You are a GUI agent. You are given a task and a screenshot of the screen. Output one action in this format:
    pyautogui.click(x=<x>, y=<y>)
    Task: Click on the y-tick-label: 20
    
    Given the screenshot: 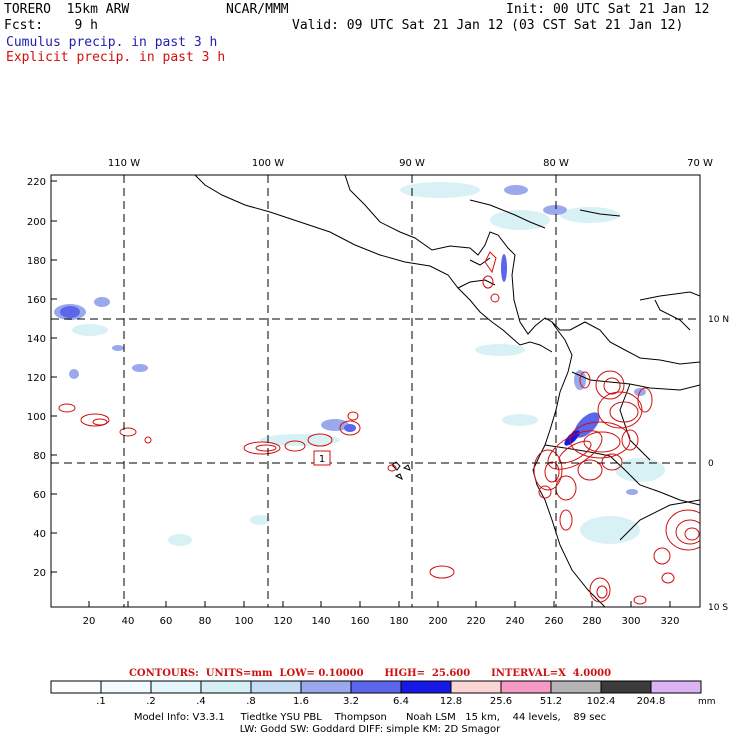 What is the action you would take?
    pyautogui.click(x=39, y=573)
    